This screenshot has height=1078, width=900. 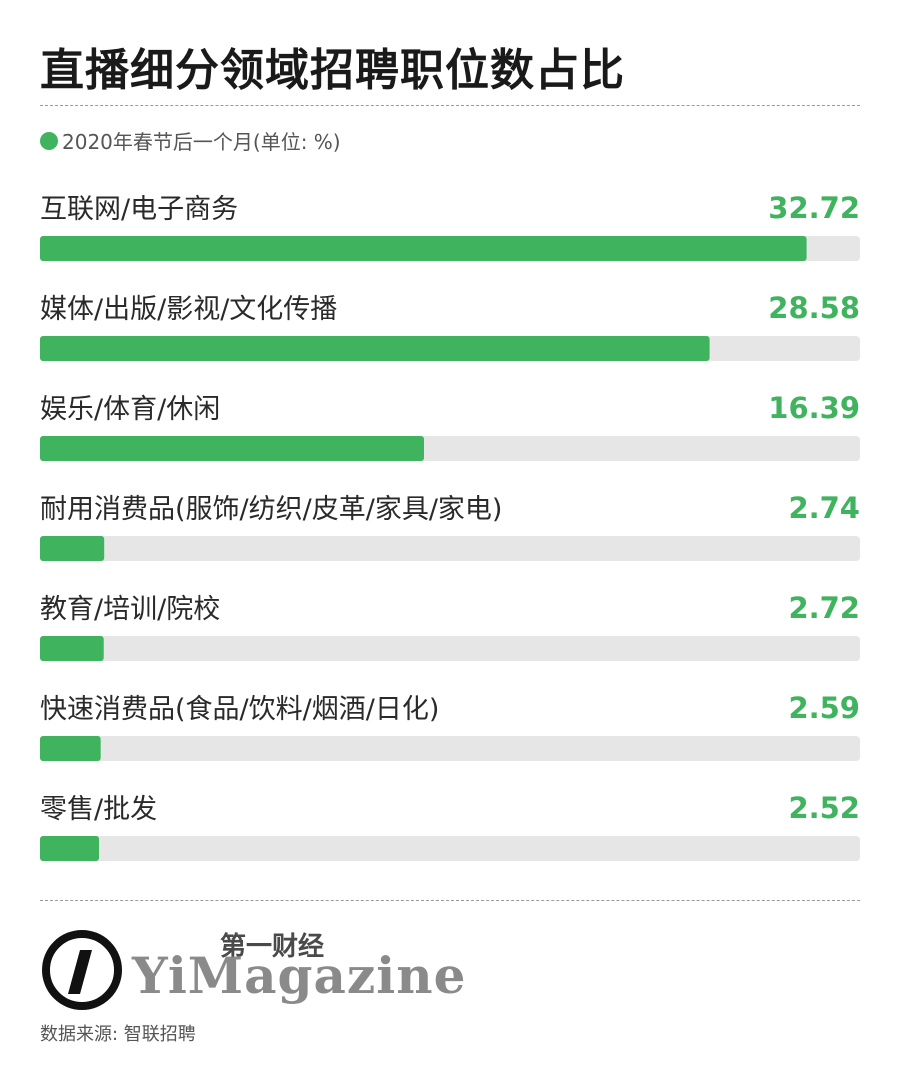 I want to click on category-label: 零售/批发, so click(x=98, y=809).